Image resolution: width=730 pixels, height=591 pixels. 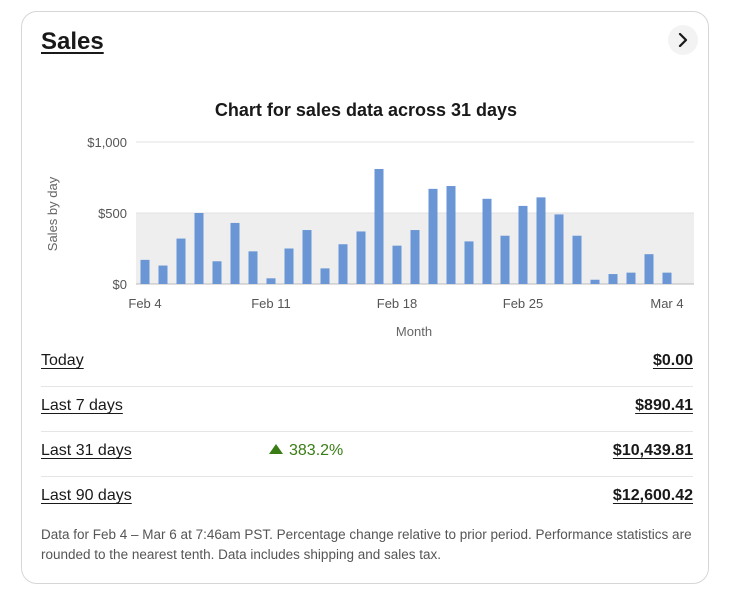 What do you see at coordinates (652, 495) in the screenshot?
I see `period-value-90-days: $12,600.42` at bounding box center [652, 495].